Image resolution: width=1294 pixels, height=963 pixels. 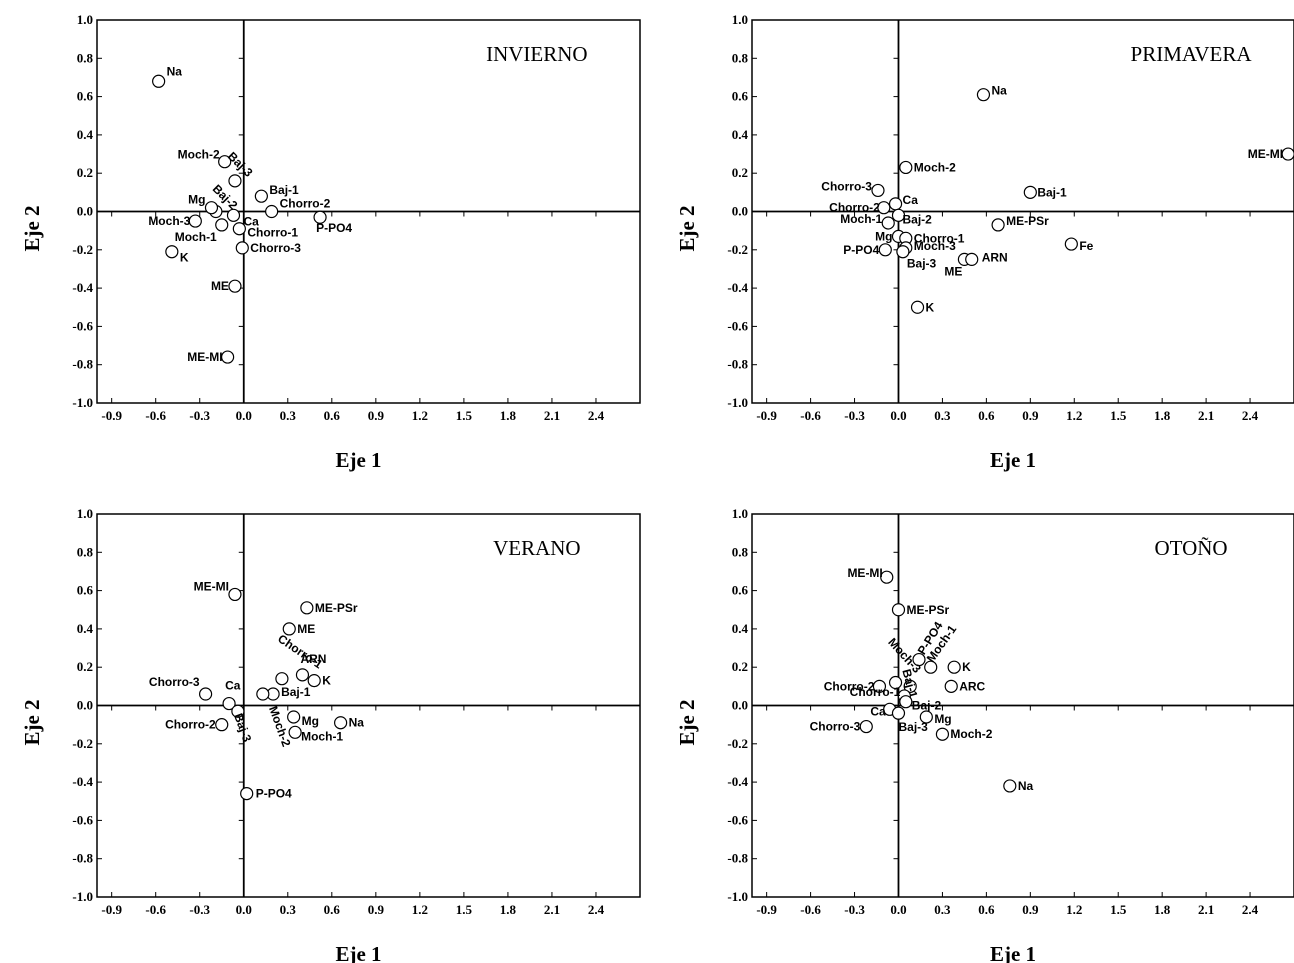 I want to click on season-title: INVIERNO, so click(x=536, y=54).